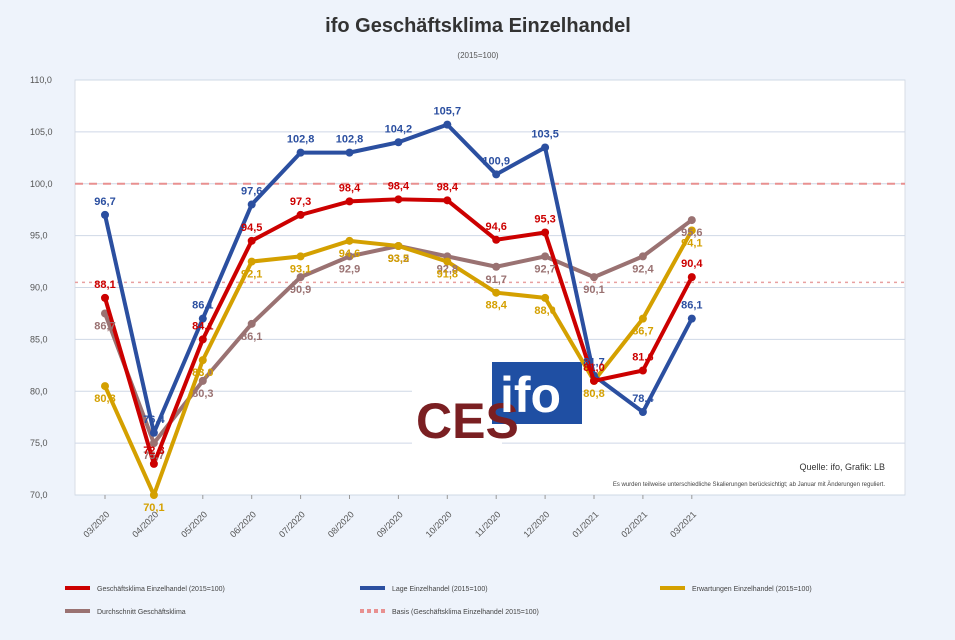  What do you see at coordinates (593, 363) in the screenshot?
I see `data-label-1: 81,7` at bounding box center [593, 363].